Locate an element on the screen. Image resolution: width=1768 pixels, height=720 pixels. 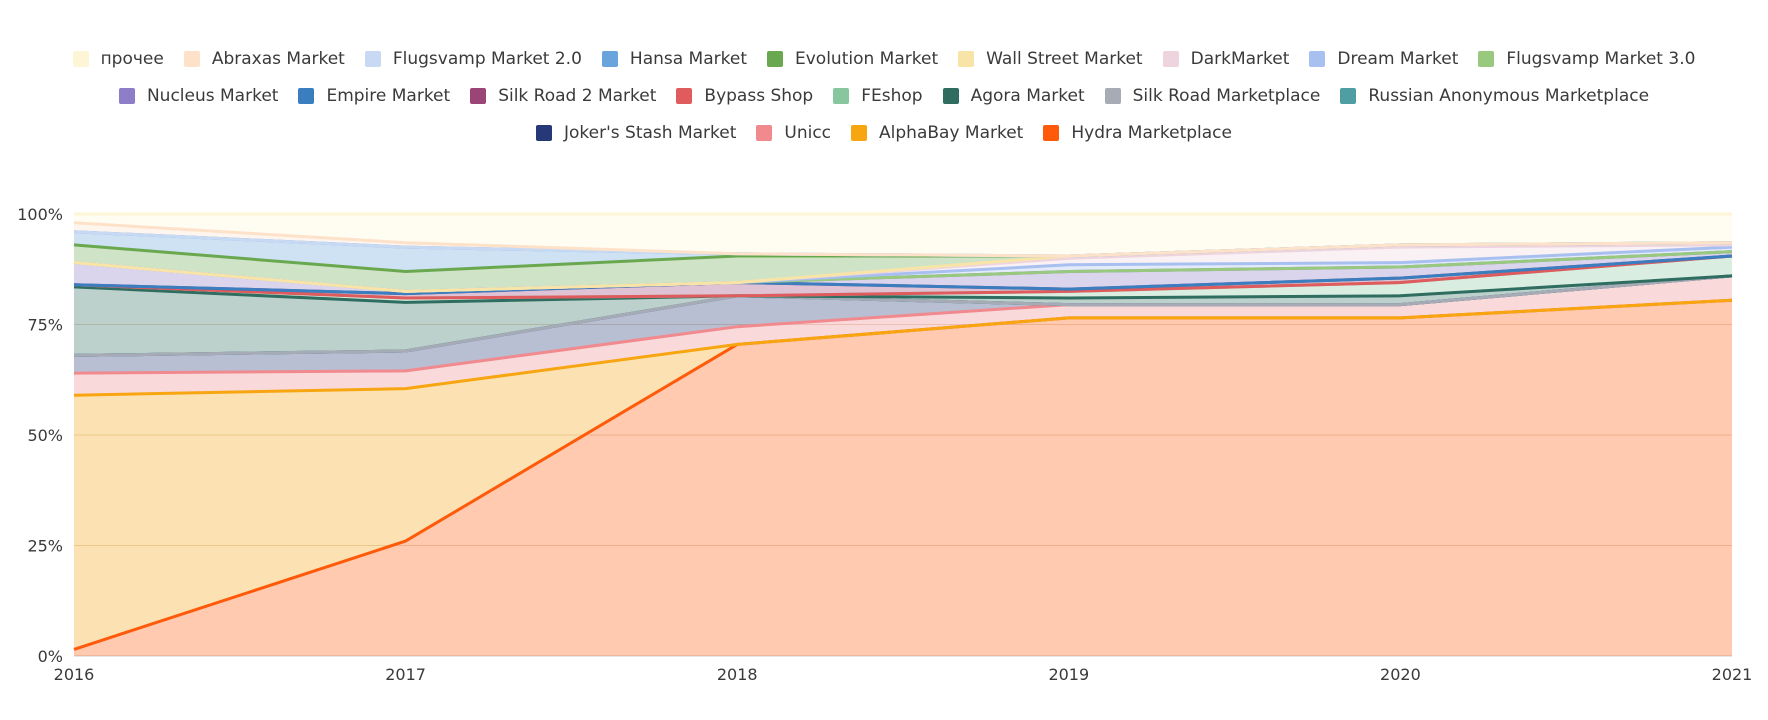
legend-label: AlphaBay Market is located at coordinates (951, 133).